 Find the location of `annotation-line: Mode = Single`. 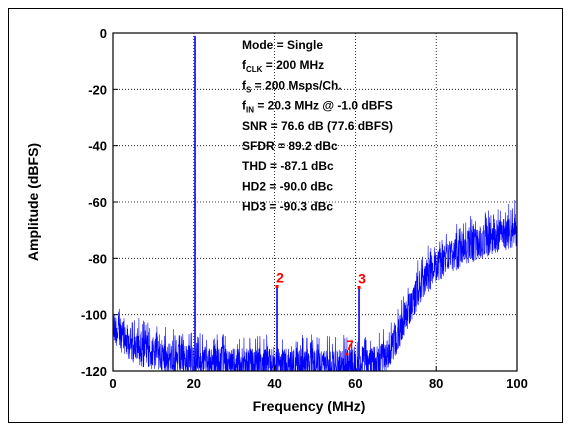

annotation-line: Mode = Single is located at coordinates (282, 45).